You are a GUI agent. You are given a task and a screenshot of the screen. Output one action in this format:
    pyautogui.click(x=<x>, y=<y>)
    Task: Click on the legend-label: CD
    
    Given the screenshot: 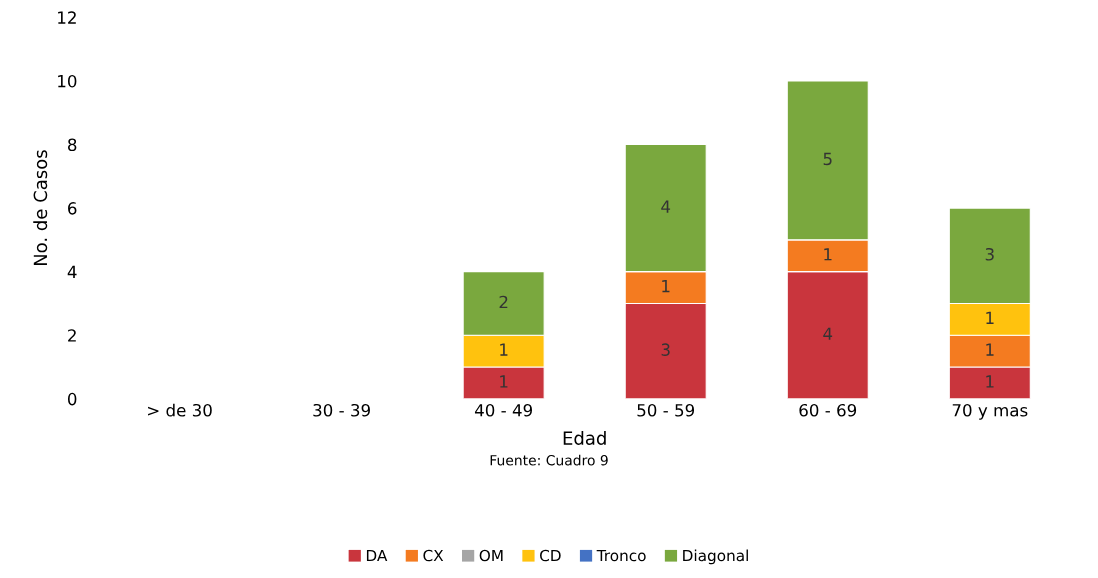 What is the action you would take?
    pyautogui.click(x=550, y=555)
    